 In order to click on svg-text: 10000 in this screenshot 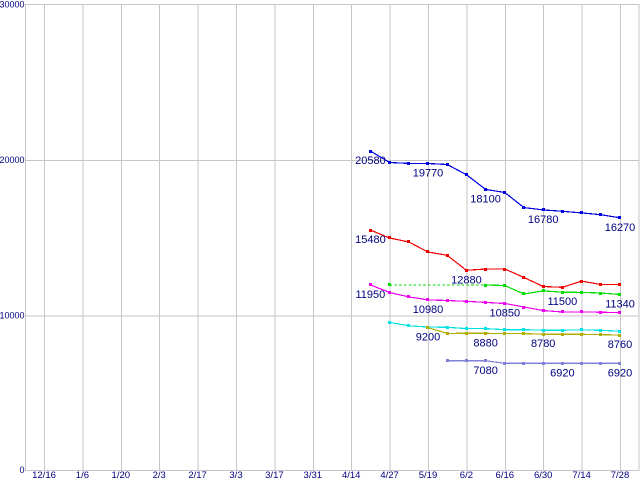, I will do `click(12, 315)`.